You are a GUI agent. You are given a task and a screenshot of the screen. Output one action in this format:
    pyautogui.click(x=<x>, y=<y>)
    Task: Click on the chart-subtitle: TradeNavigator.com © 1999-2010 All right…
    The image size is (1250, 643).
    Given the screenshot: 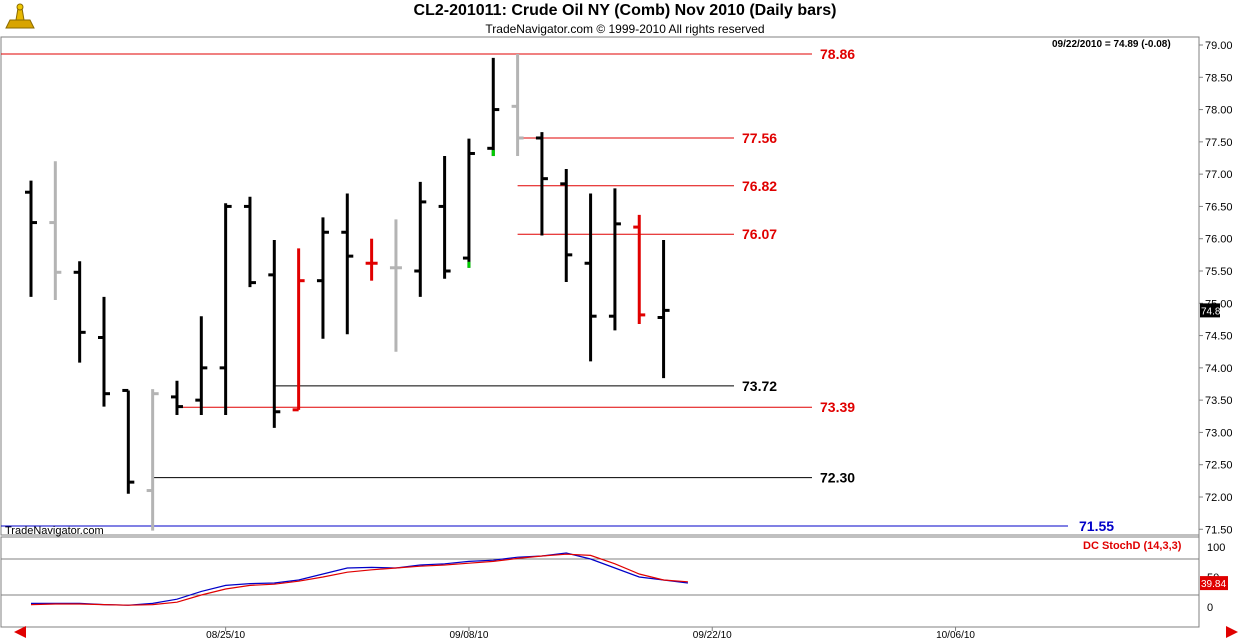 What is the action you would take?
    pyautogui.click(x=625, y=29)
    